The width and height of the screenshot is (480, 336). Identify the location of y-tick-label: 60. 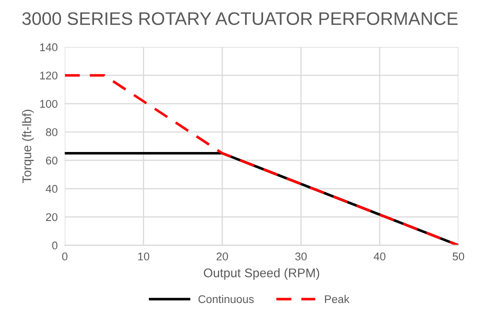
(52, 160).